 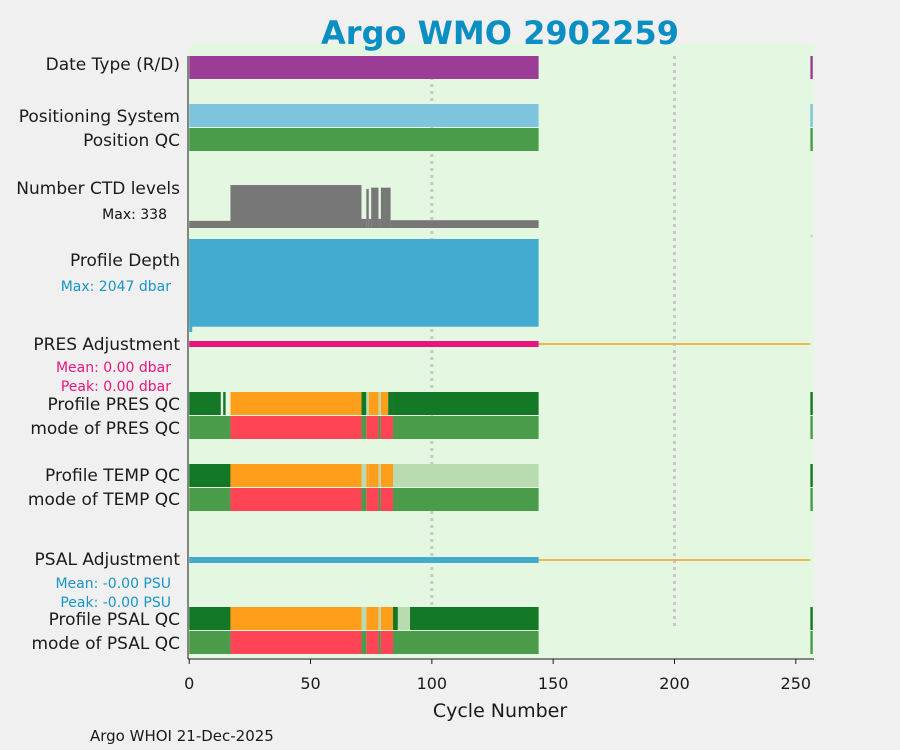 What do you see at coordinates (116, 387) in the screenshot?
I see `pres-adjustment-peak: Peak: 0.00 dbar` at bounding box center [116, 387].